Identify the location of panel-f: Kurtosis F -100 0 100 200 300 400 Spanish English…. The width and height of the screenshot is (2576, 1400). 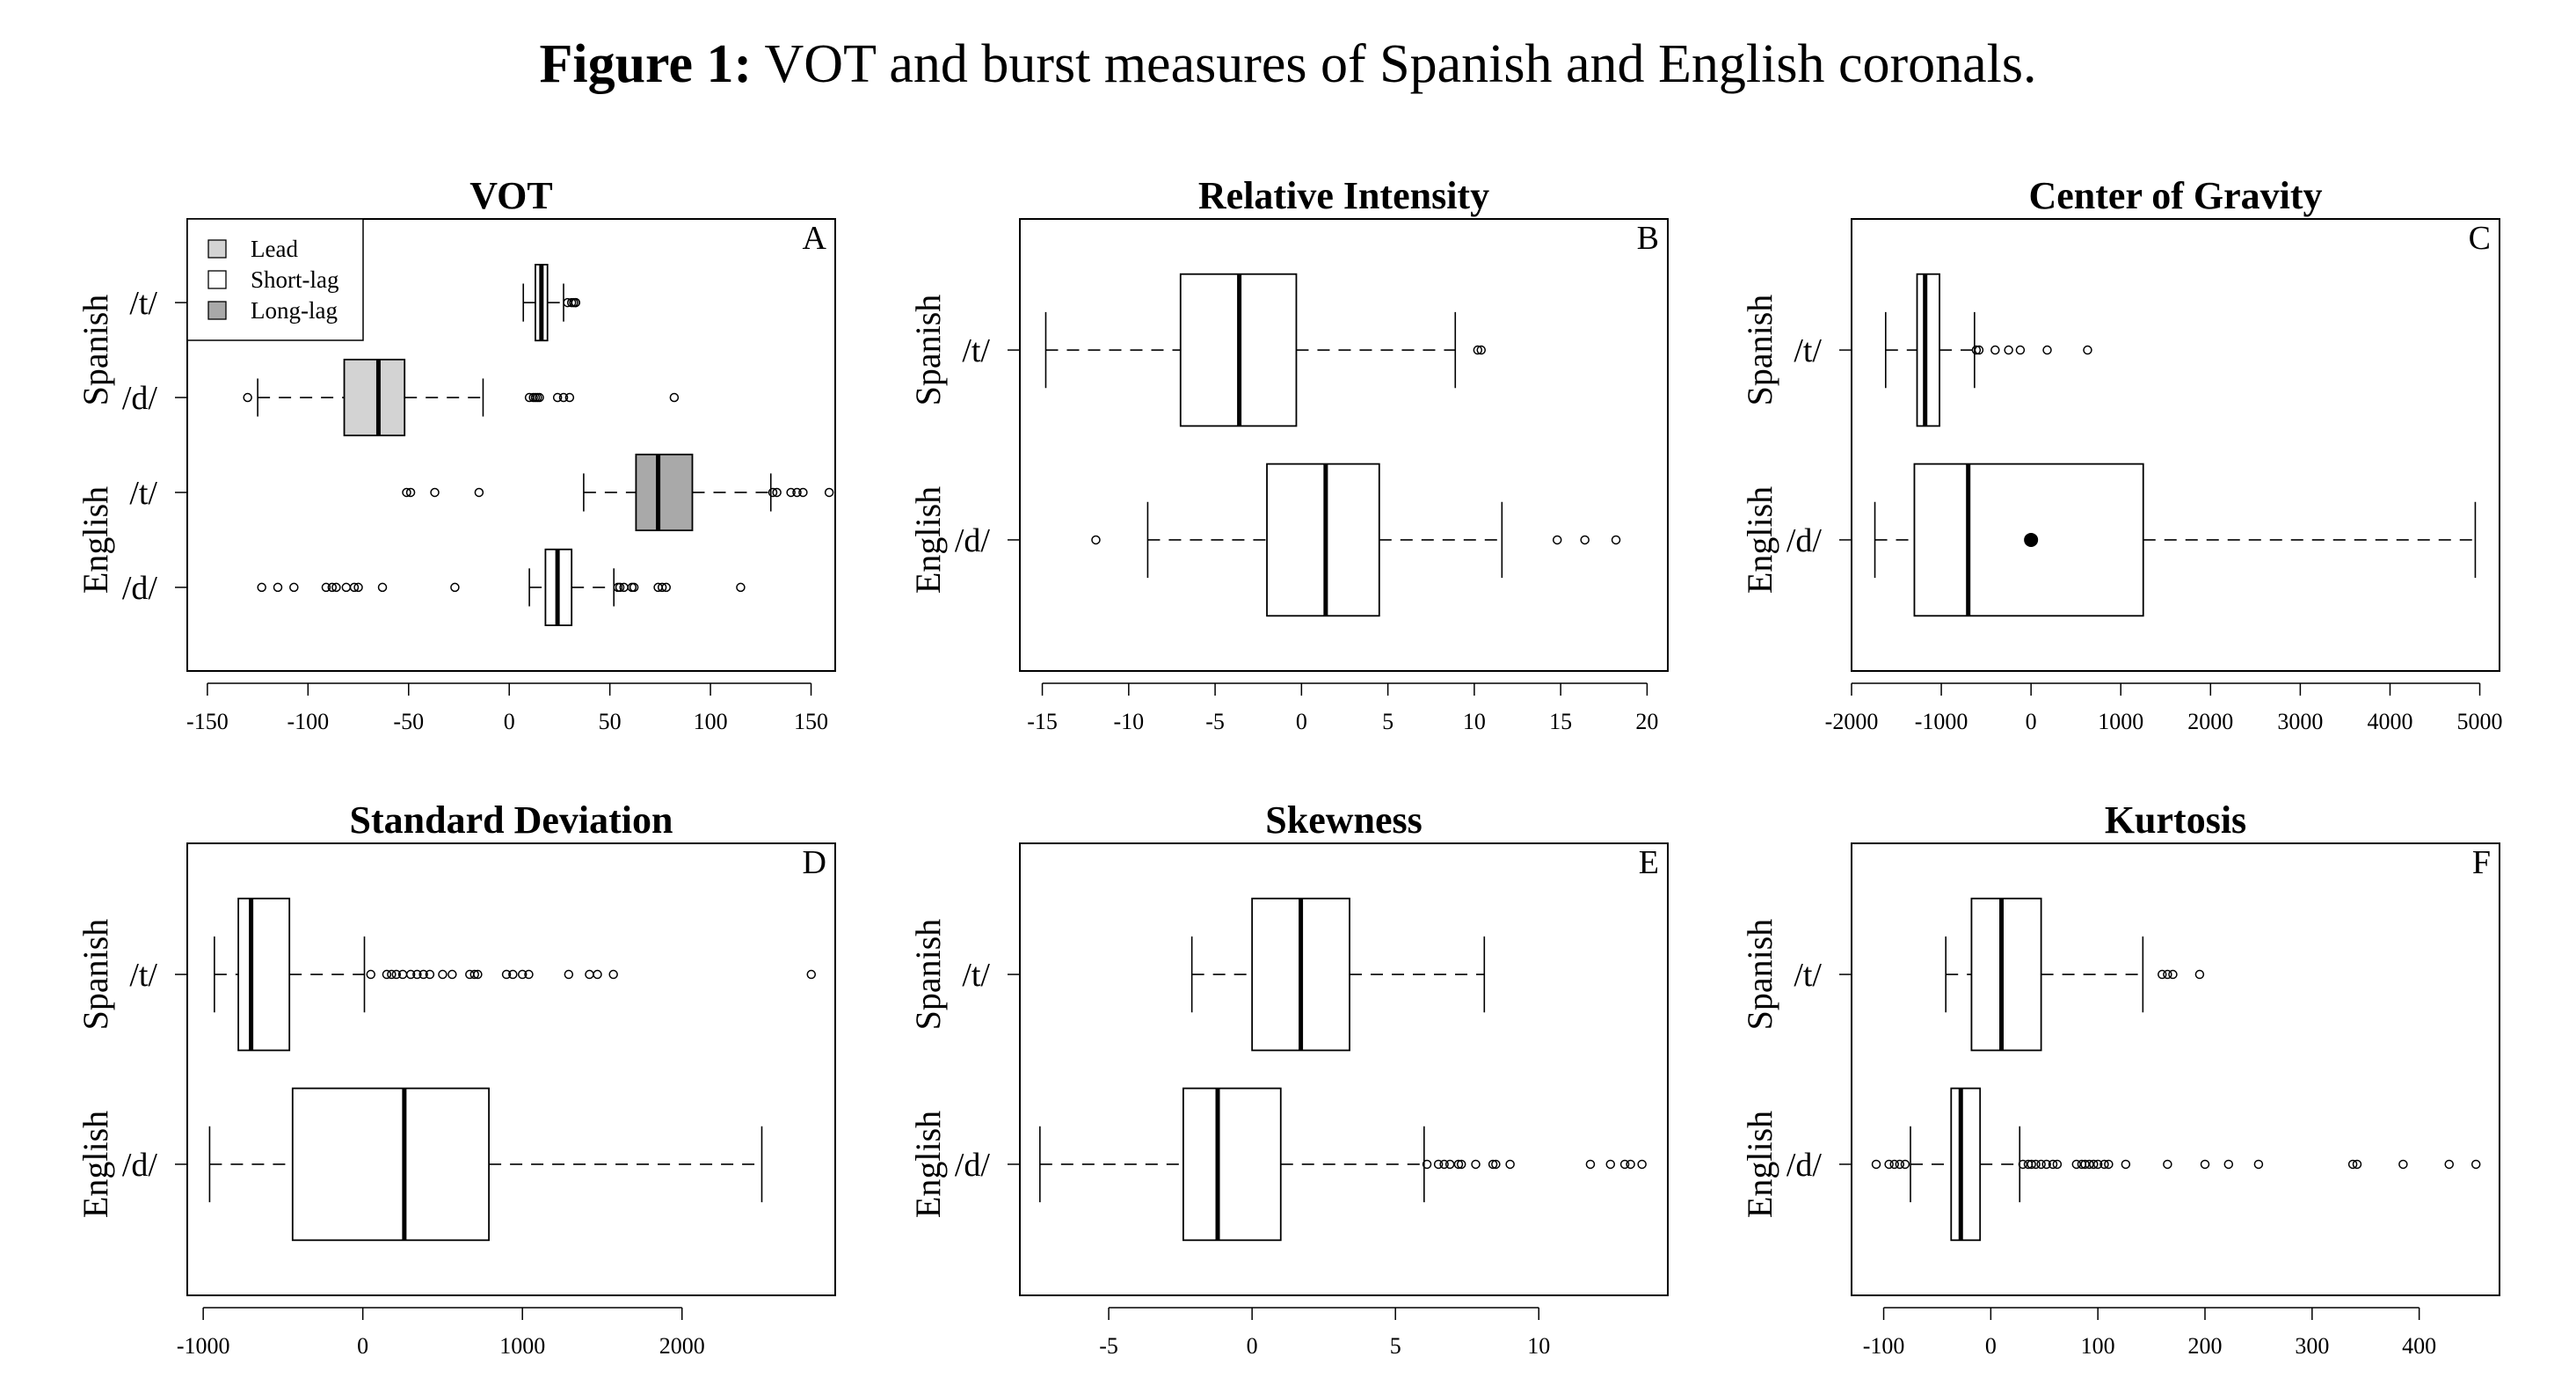
(2120, 1079).